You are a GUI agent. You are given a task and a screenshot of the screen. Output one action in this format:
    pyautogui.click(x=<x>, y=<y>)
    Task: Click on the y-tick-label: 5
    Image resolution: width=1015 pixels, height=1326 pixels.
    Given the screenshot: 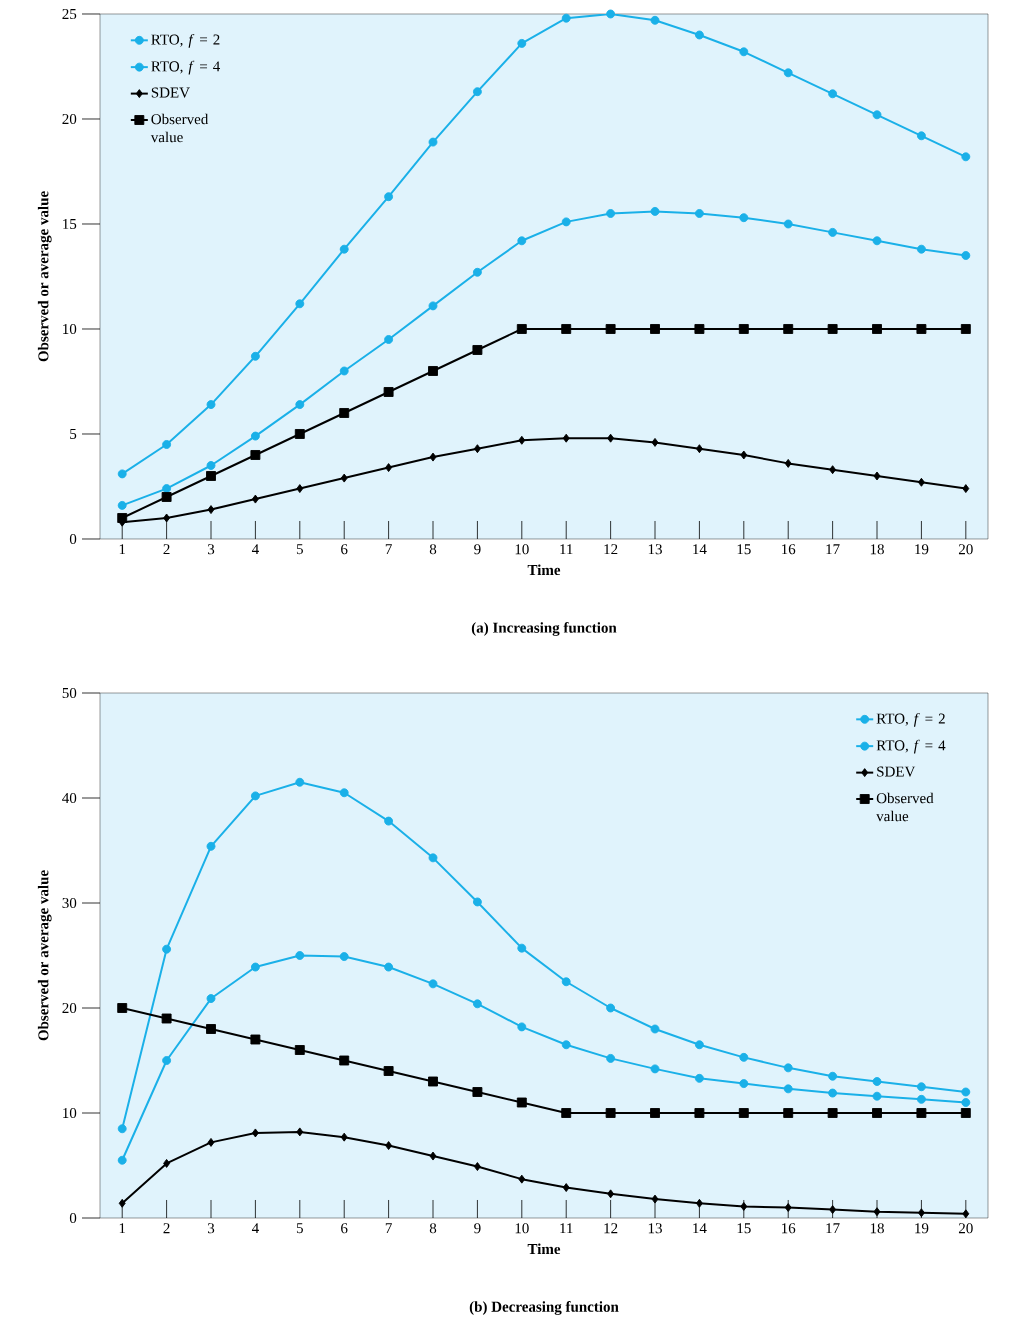 What is the action you would take?
    pyautogui.click(x=73, y=434)
    